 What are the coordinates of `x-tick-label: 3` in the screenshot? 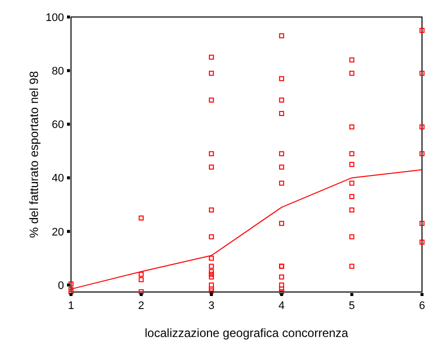 It's located at (211, 306).